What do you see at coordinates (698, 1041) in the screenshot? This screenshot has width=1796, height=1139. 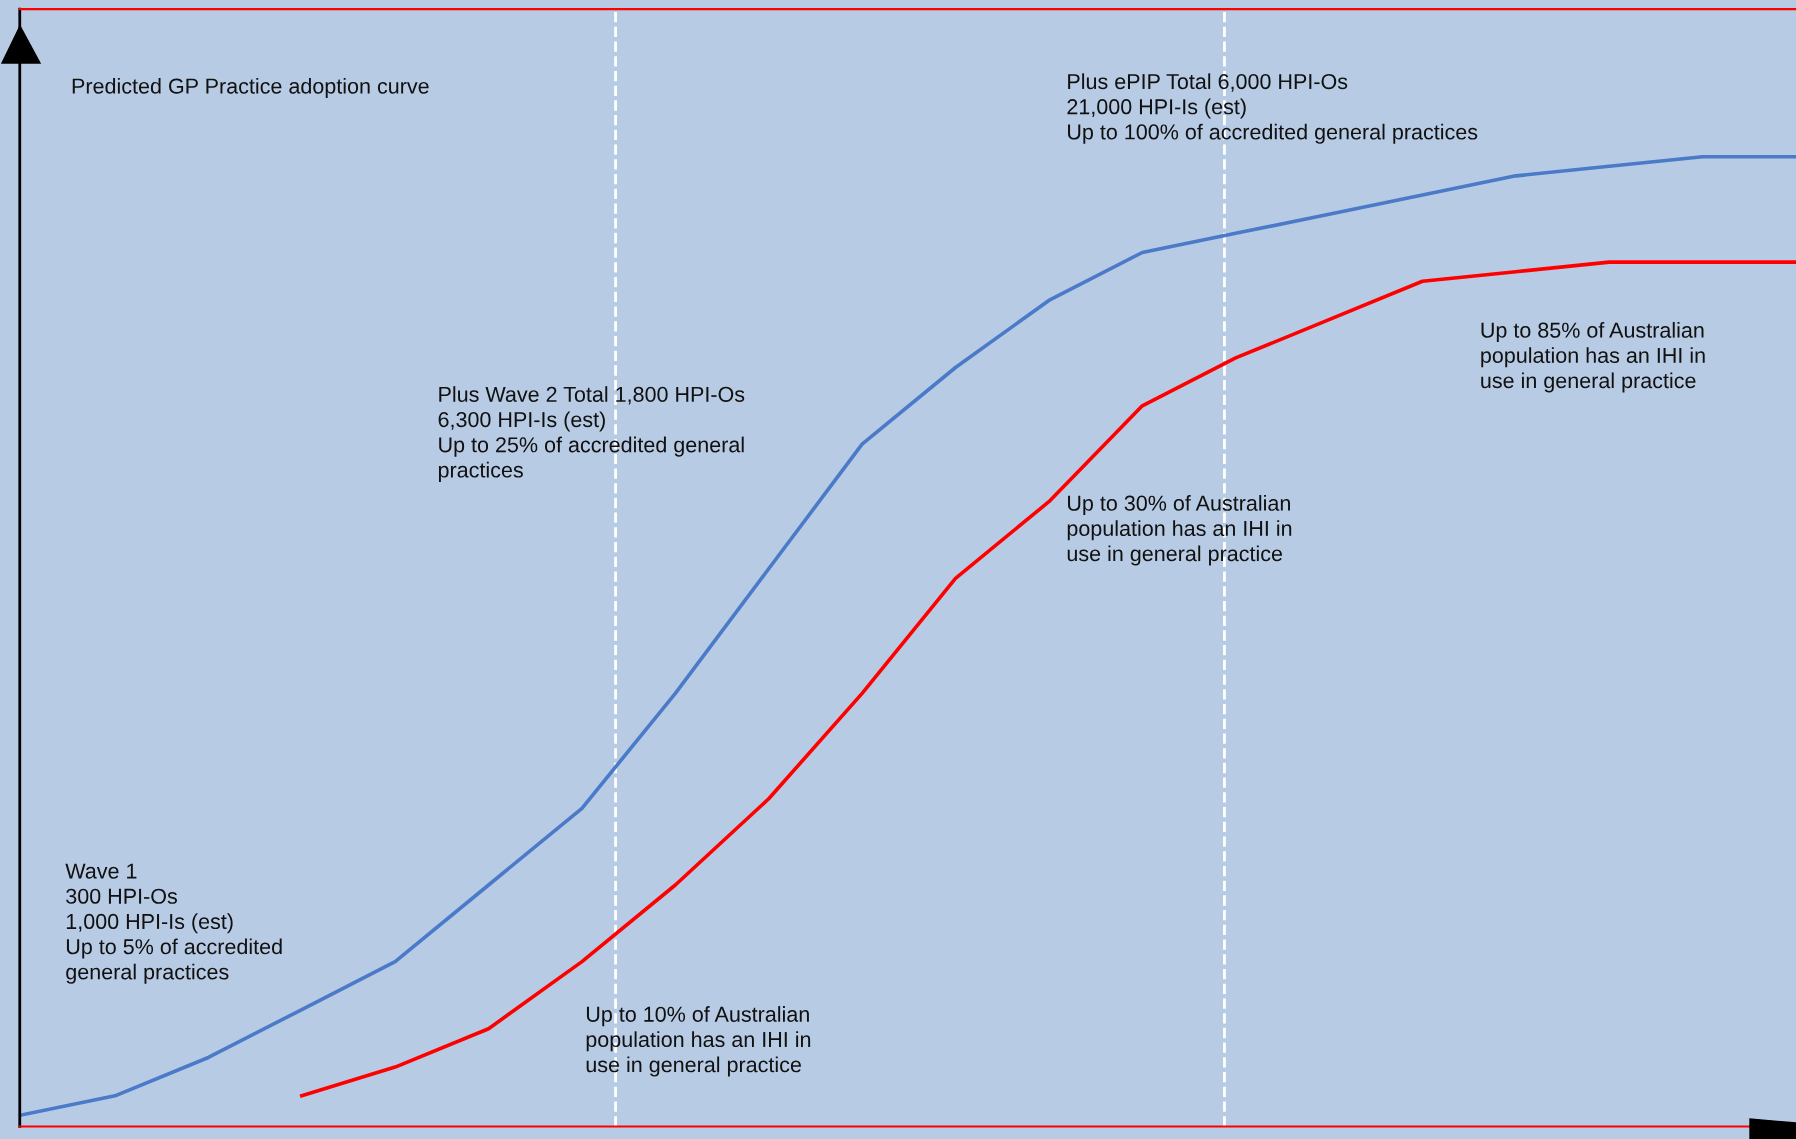 I see `annotation: Up to 10% of Australian population has an IHI in use in general practice` at bounding box center [698, 1041].